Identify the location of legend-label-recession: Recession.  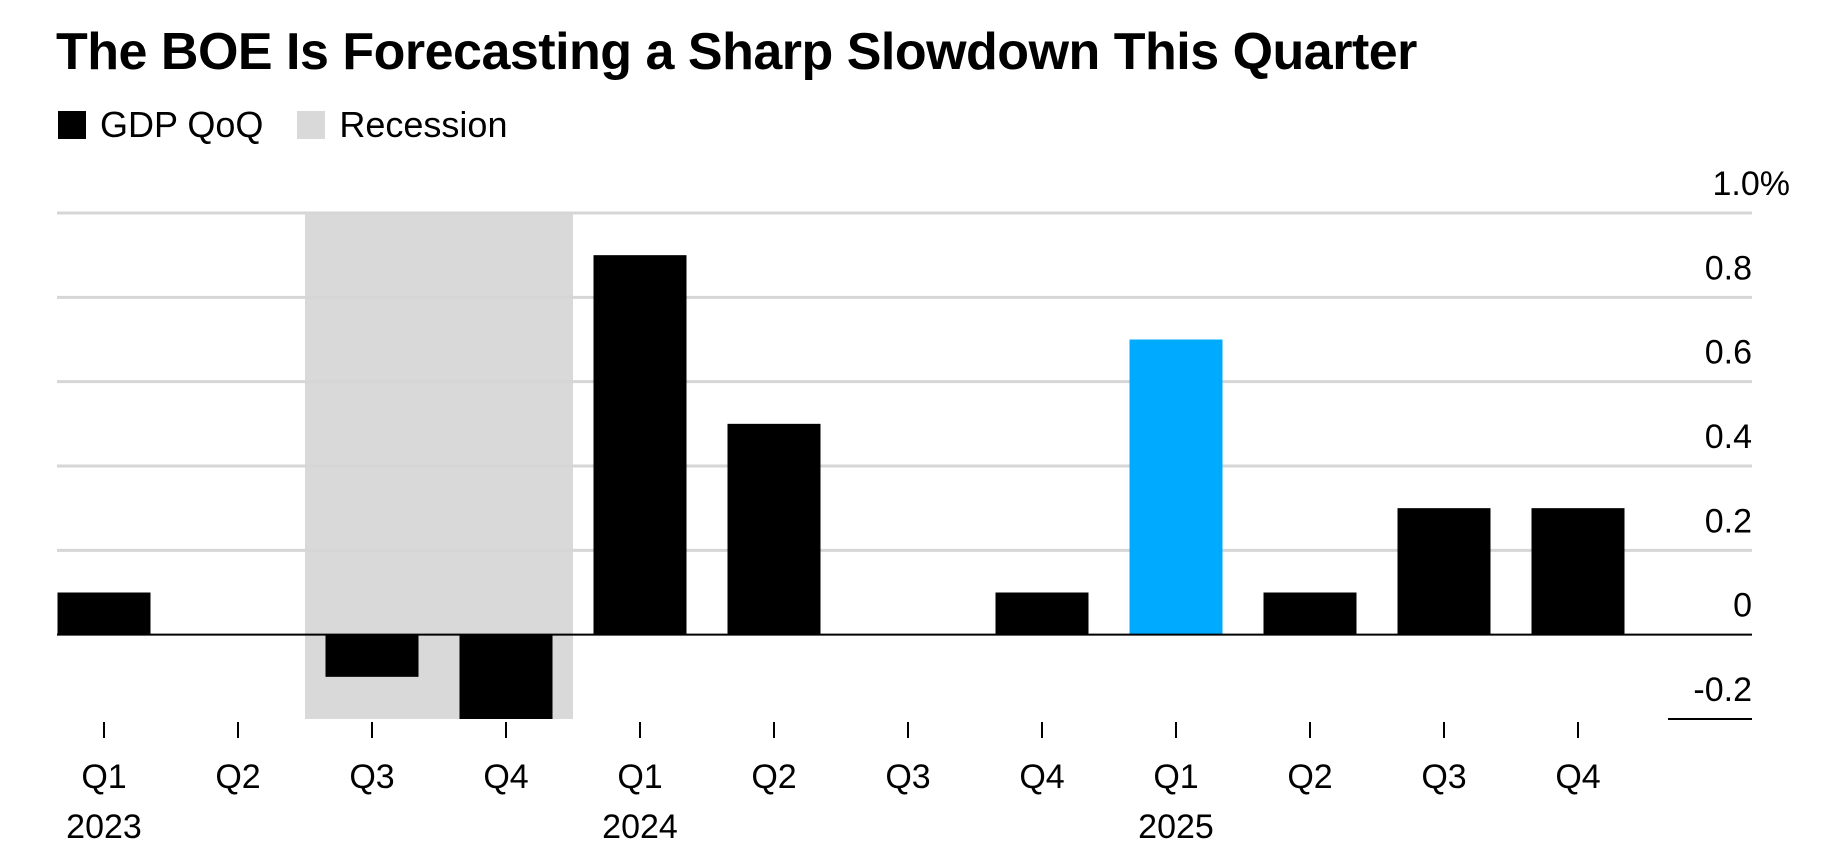
(423, 124).